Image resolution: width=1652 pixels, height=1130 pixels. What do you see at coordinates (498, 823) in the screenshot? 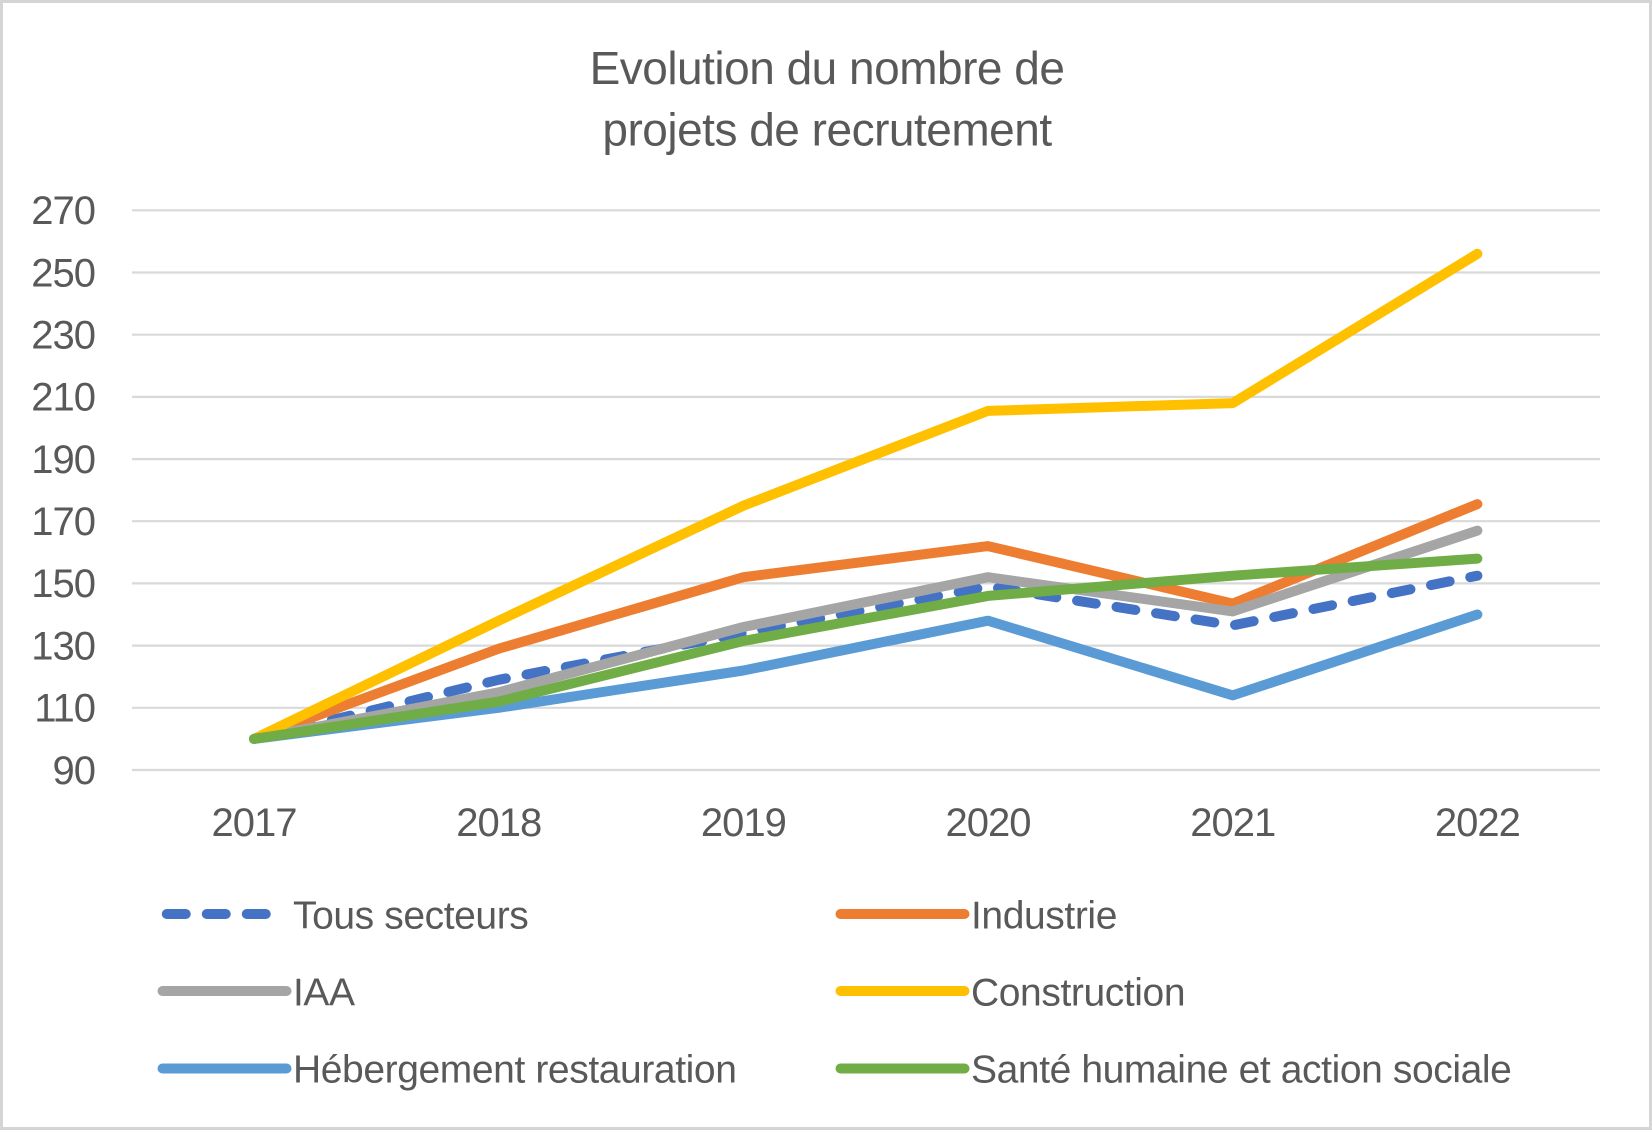
I see `svg-text: 2018` at bounding box center [498, 823].